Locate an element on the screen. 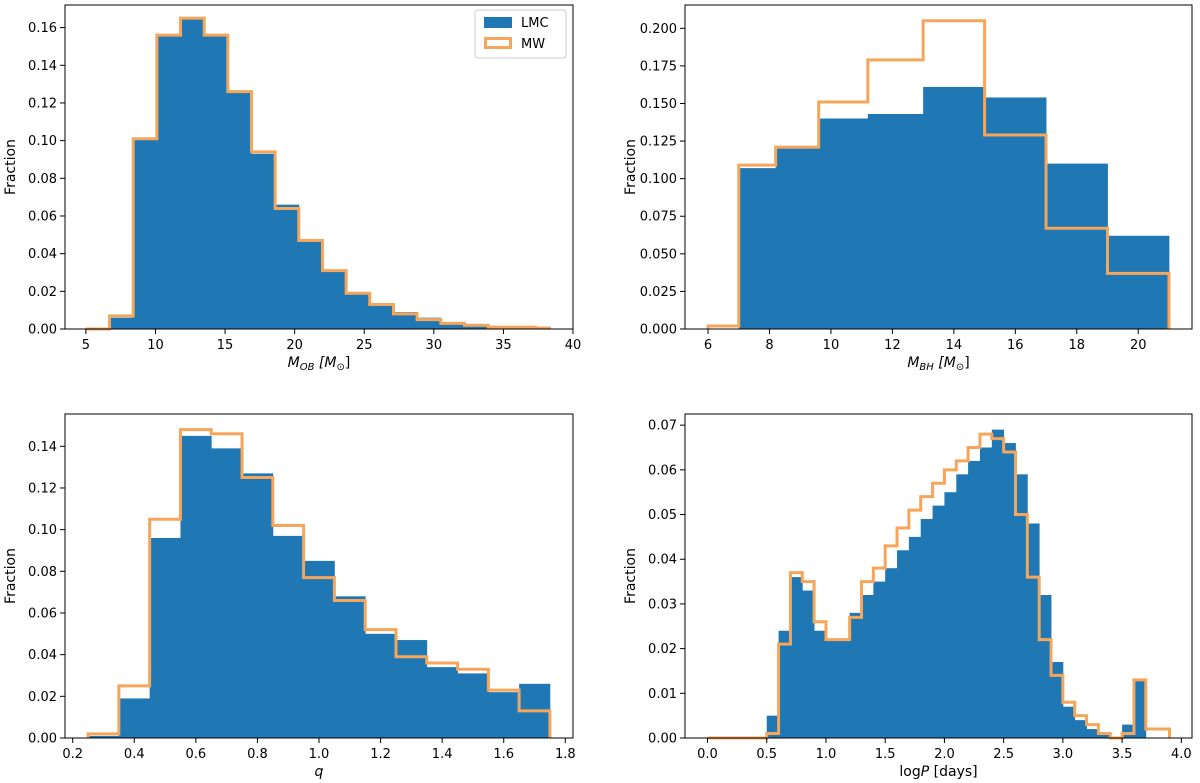  y-tick-label: 0.01 is located at coordinates (662, 694).